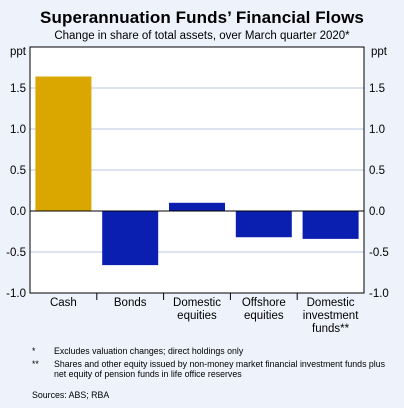 Image resolution: width=404 pixels, height=408 pixels. I want to click on chart-title: Superannuation Funds’ Financial Flows, so click(202, 17).